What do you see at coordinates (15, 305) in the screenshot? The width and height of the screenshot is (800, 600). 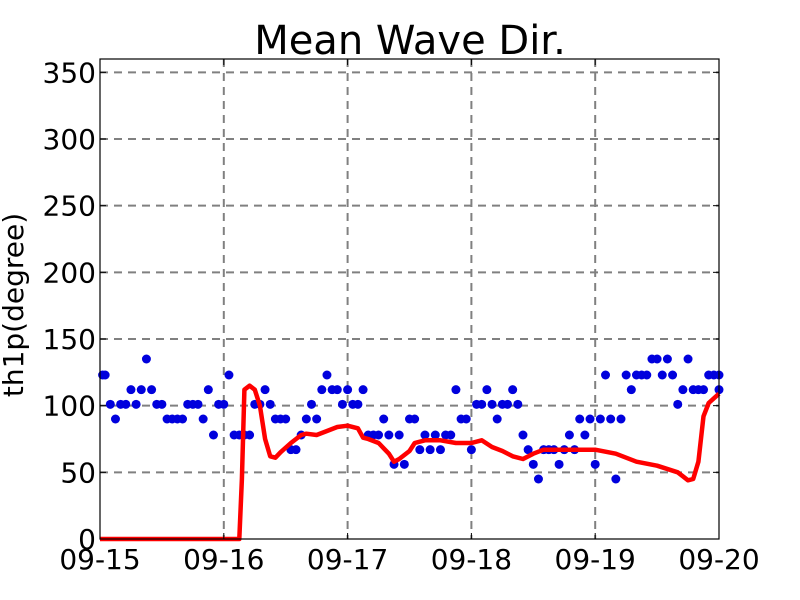 I see `y-axis-label: th1p(degree)` at bounding box center [15, 305].